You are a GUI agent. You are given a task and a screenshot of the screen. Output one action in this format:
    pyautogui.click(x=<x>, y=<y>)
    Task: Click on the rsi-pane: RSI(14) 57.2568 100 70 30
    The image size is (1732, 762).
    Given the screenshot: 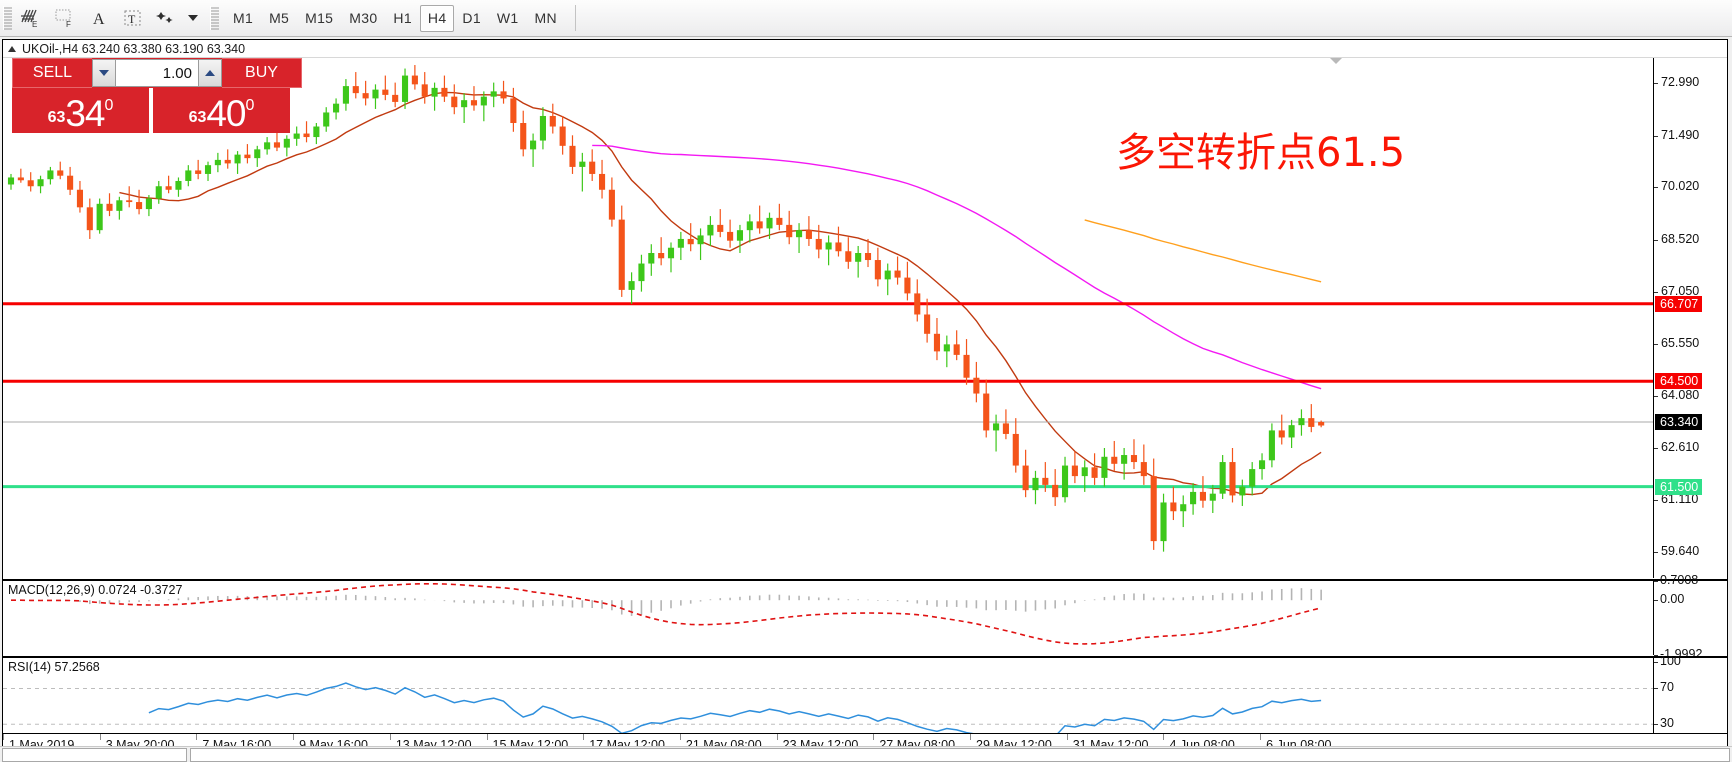 What is the action you would take?
    pyautogui.click(x=865, y=698)
    